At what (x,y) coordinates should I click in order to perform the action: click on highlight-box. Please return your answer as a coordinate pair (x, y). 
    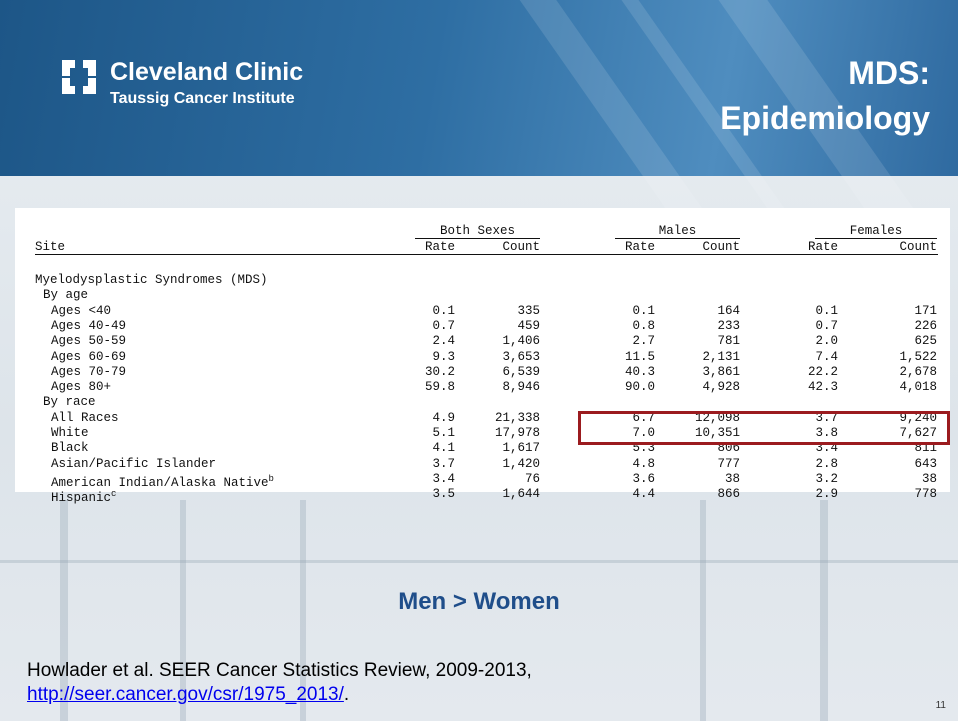
    Looking at the image, I should click on (764, 428).